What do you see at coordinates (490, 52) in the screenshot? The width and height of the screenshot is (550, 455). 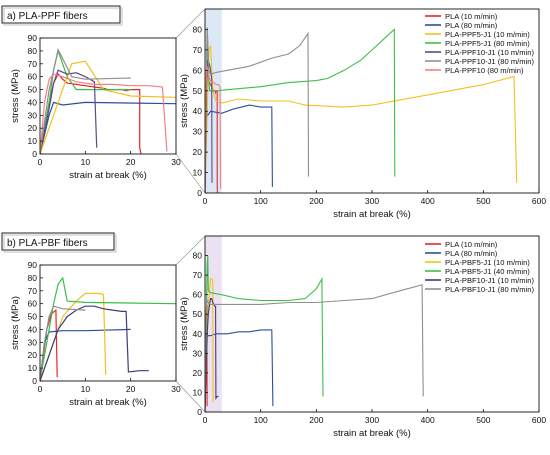 I see `legend-entry: PLA-PPF10-J1 (10 m/min)` at bounding box center [490, 52].